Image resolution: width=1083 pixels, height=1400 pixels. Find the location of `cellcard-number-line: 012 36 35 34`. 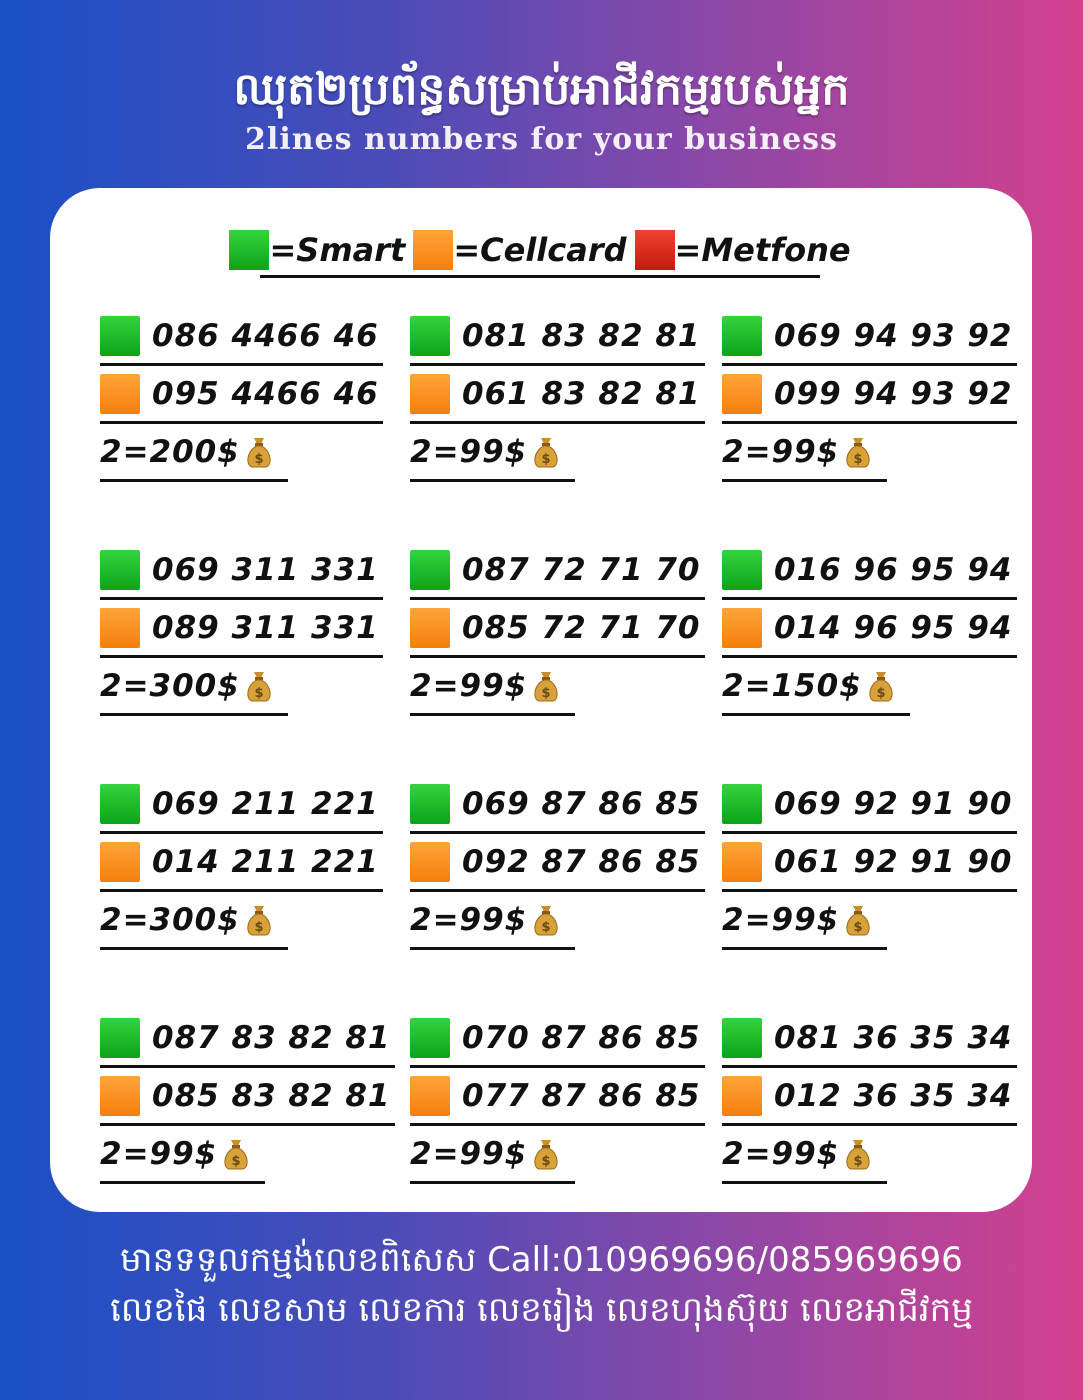

cellcard-number-line: 012 36 35 34 is located at coordinates (869, 1097).